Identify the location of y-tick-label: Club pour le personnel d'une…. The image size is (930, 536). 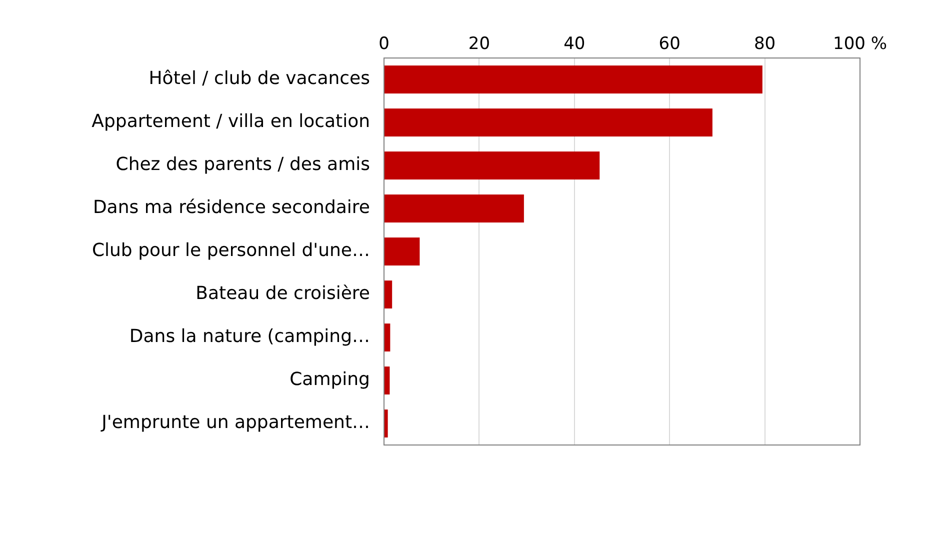
(231, 251).